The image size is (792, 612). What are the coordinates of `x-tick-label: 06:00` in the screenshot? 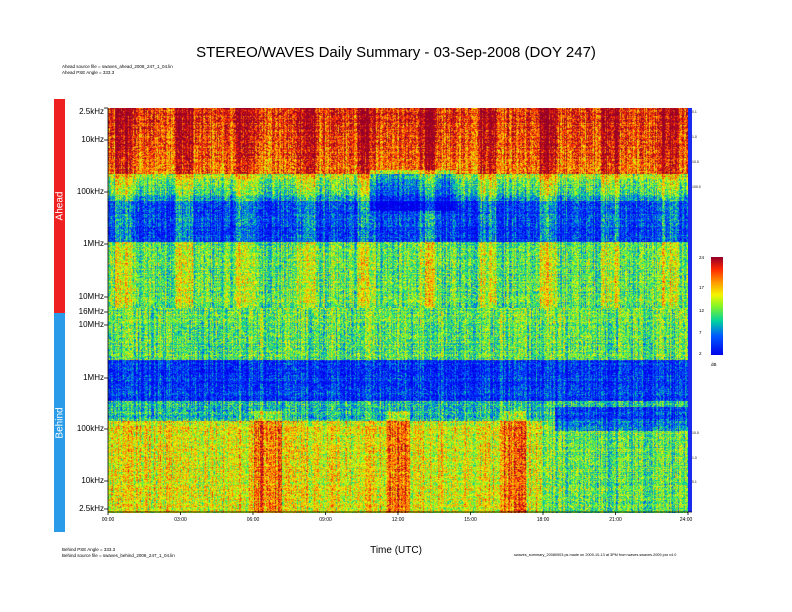 It's located at (253, 520).